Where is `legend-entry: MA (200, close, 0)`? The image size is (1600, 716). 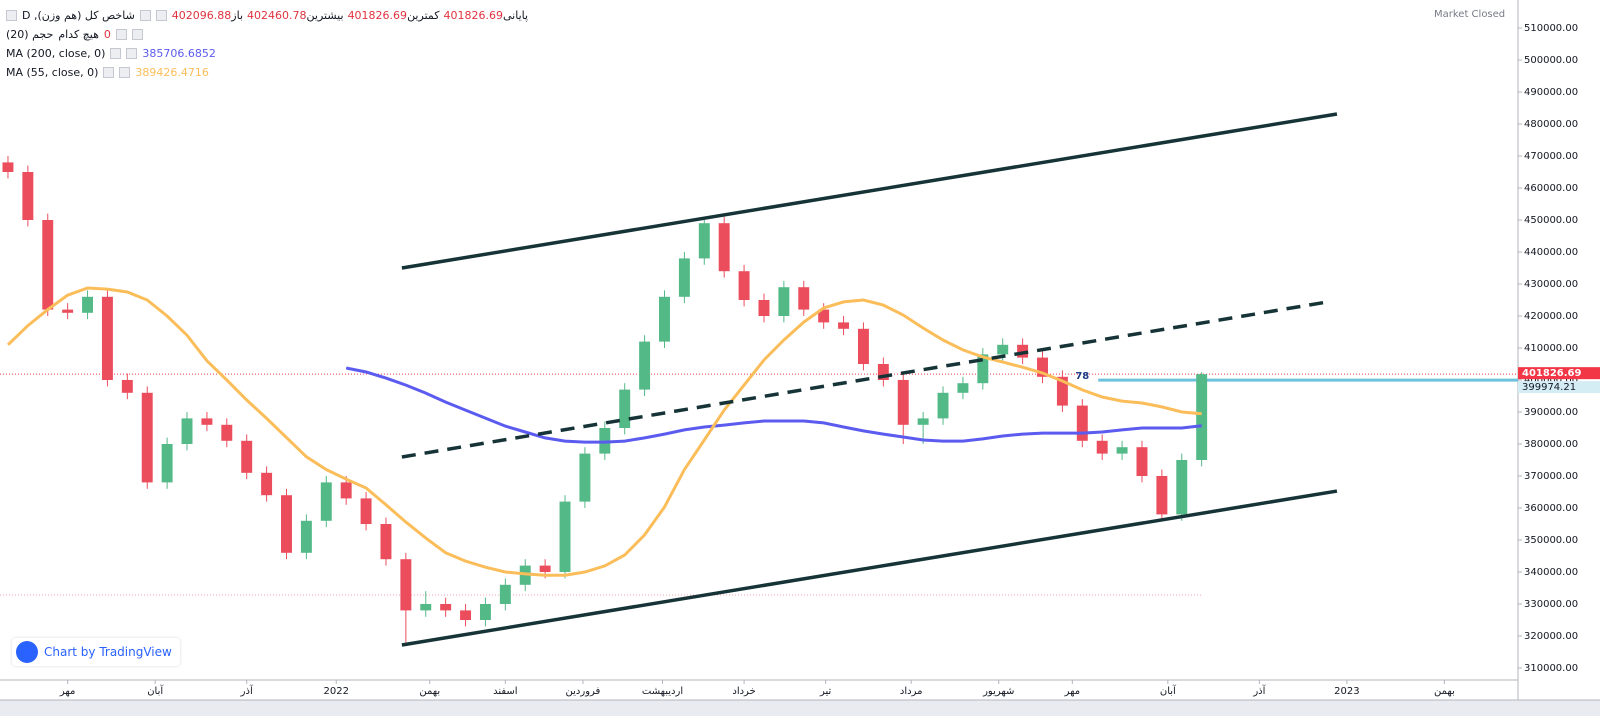 legend-entry: MA (200, close, 0) is located at coordinates (56, 53).